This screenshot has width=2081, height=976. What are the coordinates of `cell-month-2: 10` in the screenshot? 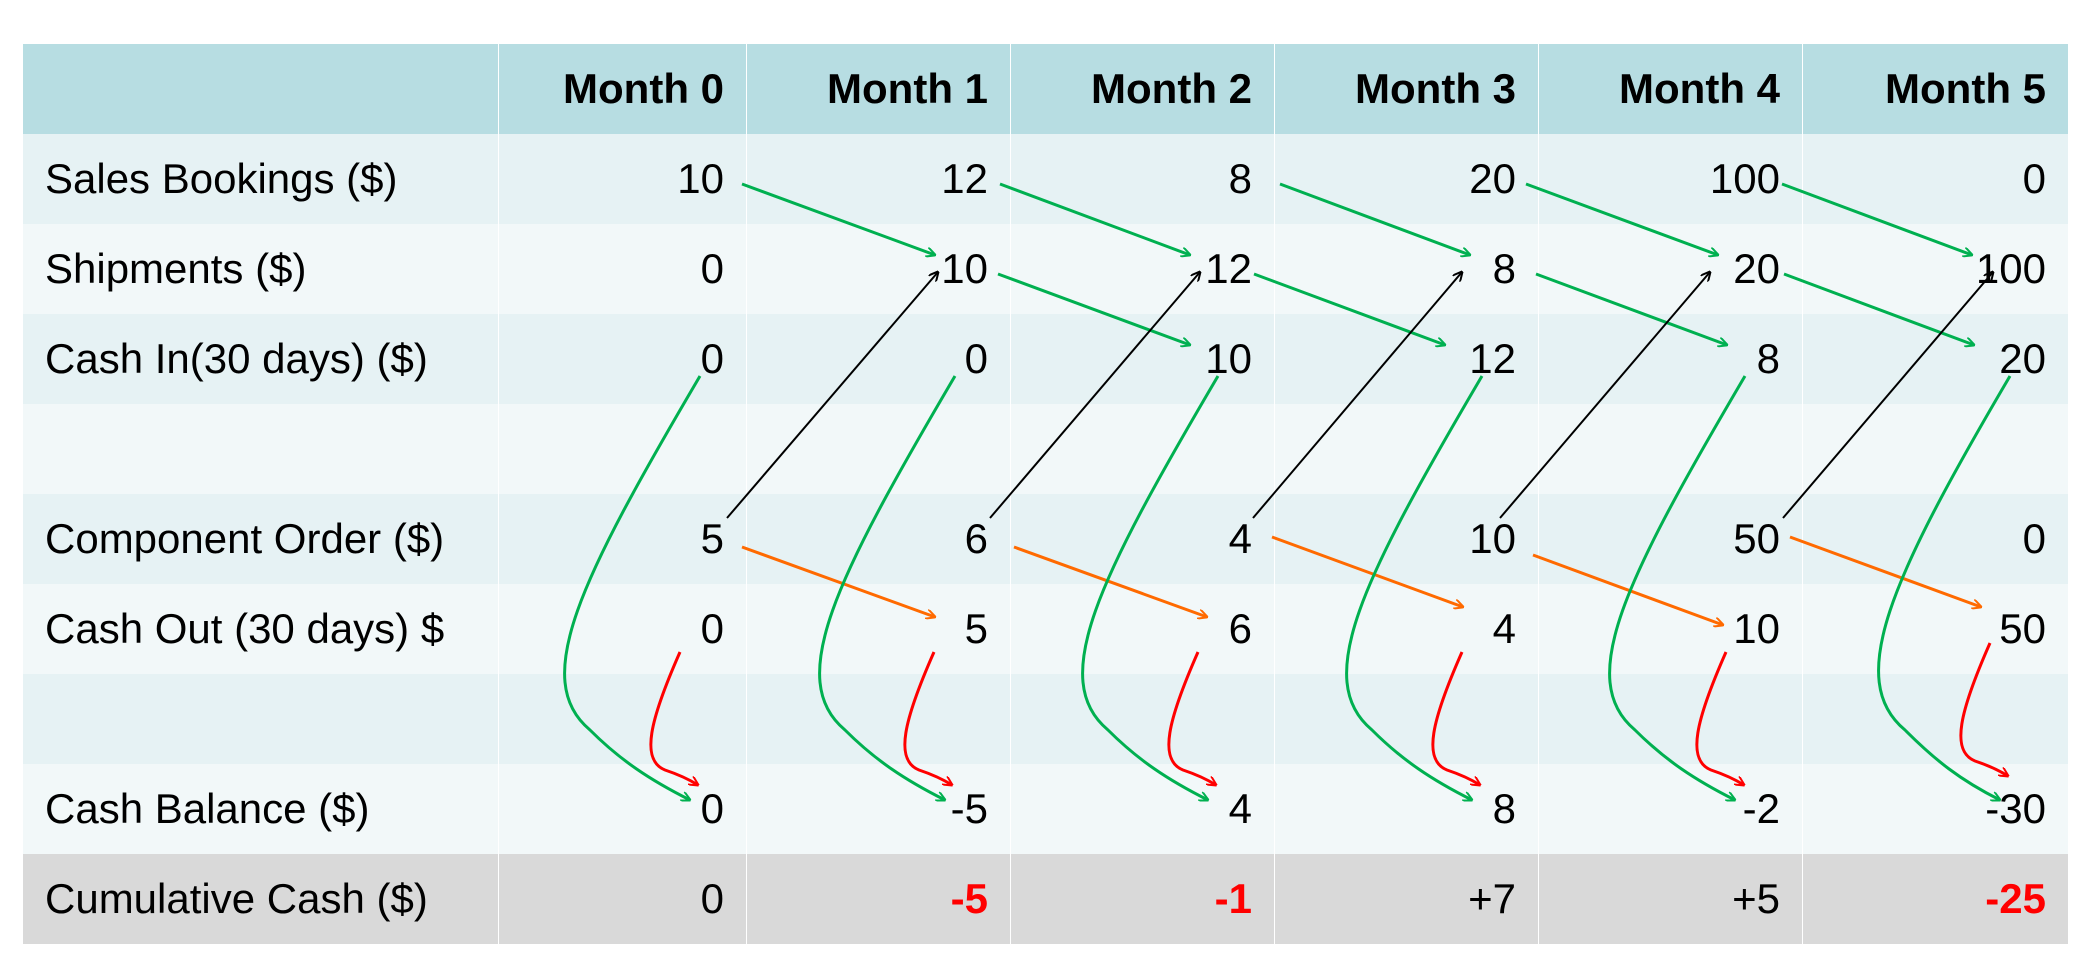 It's located at (1142, 359).